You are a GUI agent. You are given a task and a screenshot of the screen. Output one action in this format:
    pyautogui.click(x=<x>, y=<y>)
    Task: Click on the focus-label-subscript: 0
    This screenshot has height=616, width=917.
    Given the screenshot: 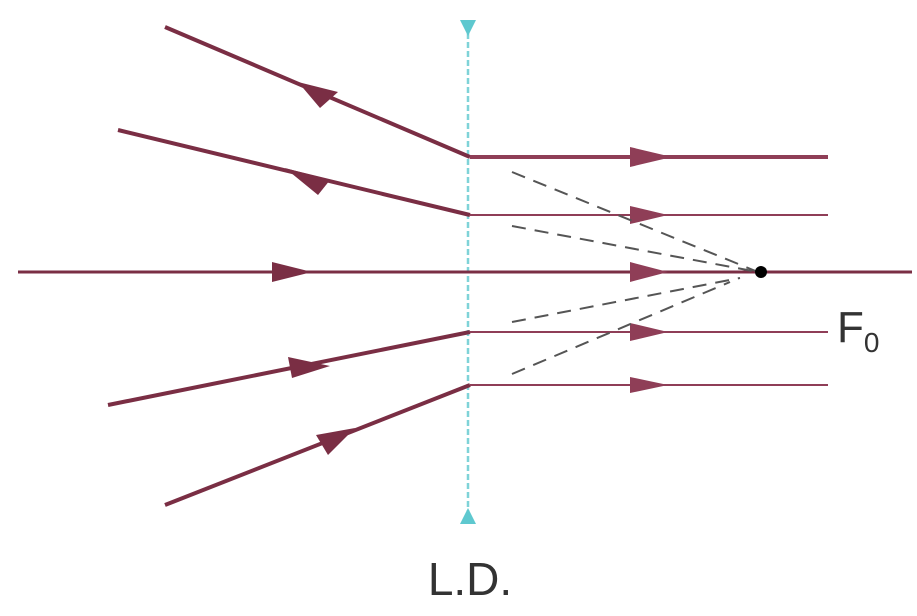 What is the action you would take?
    pyautogui.click(x=872, y=342)
    